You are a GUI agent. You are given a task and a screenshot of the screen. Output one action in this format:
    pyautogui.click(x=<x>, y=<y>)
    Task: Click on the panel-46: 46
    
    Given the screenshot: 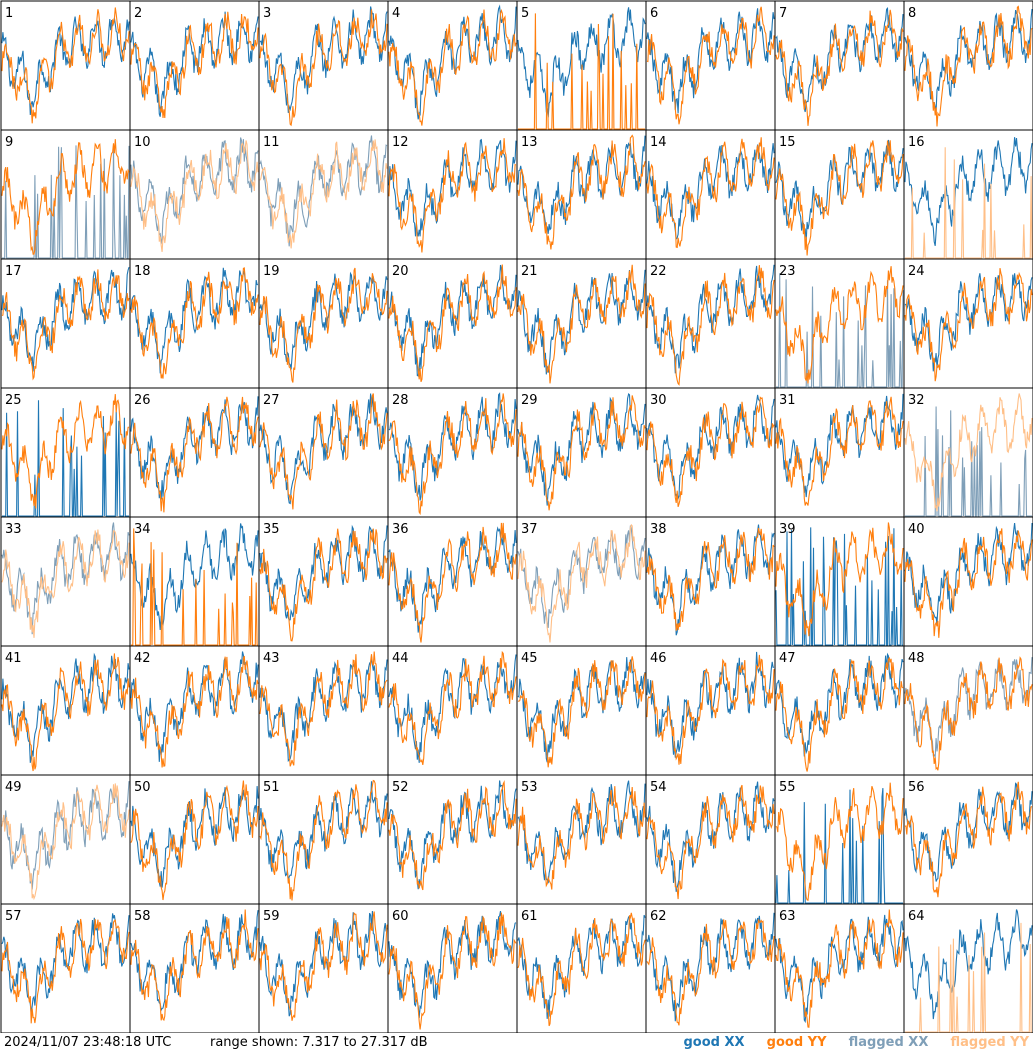 What is the action you would take?
    pyautogui.click(x=710, y=710)
    